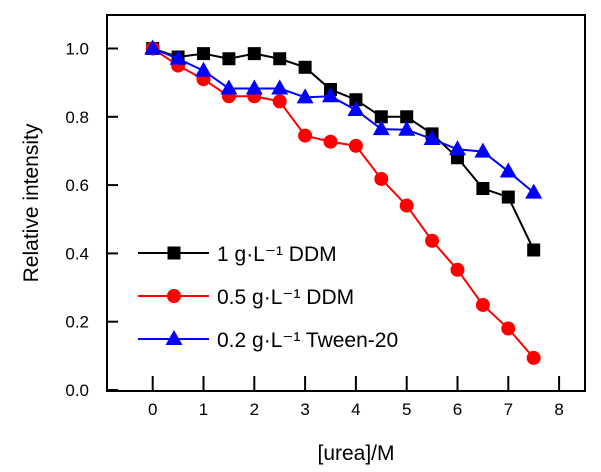  I want to click on x-tick-label: 1, so click(203, 409).